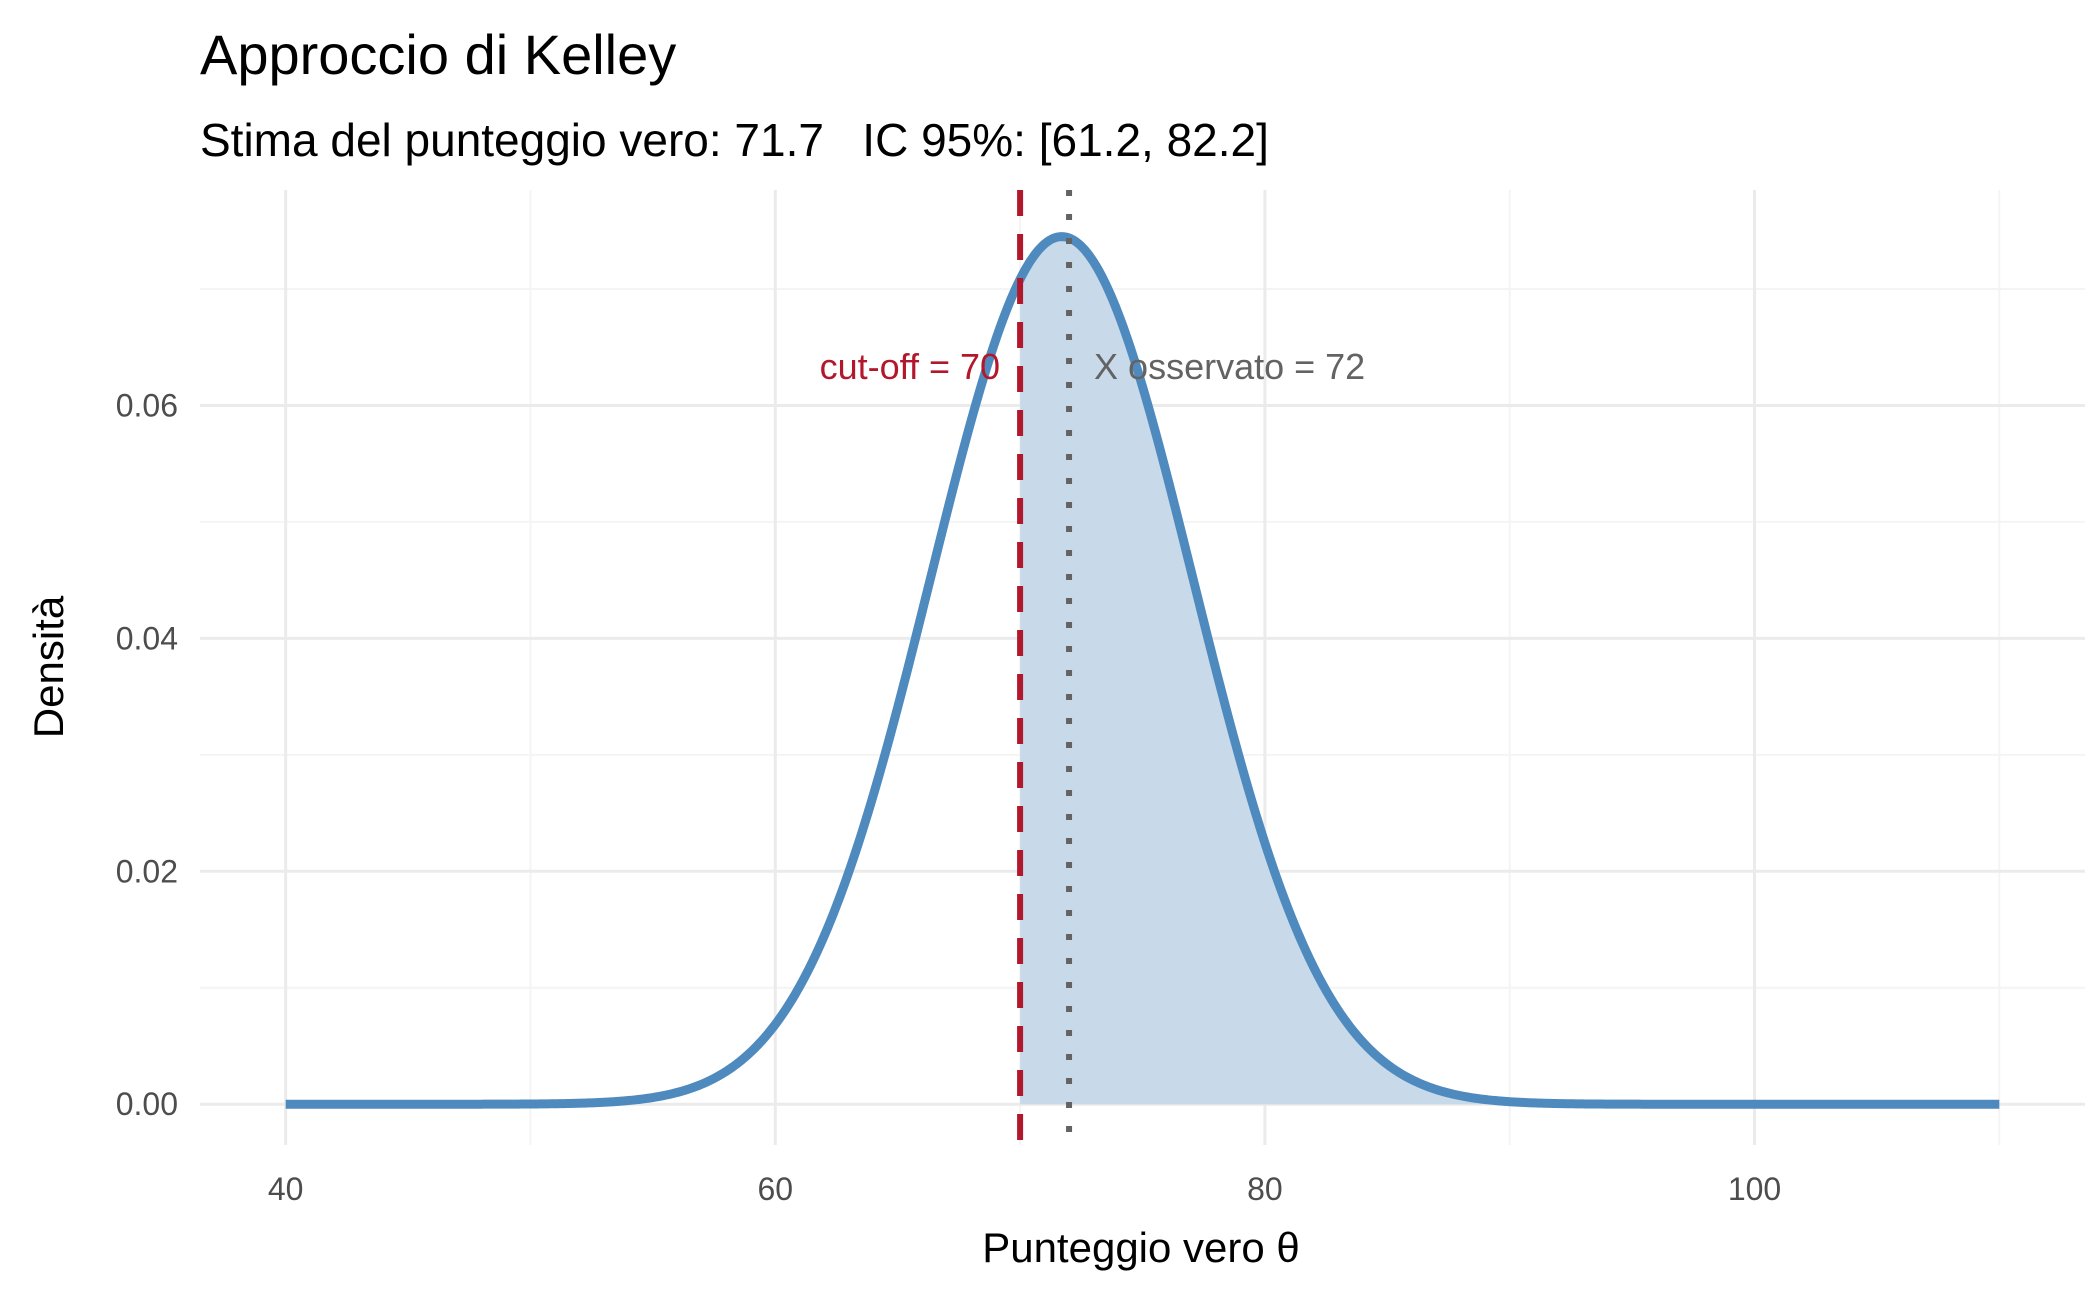 This screenshot has height=1297, width=2100. What do you see at coordinates (1141, 1247) in the screenshot?
I see `x-axis-title: Punteggio vero θ` at bounding box center [1141, 1247].